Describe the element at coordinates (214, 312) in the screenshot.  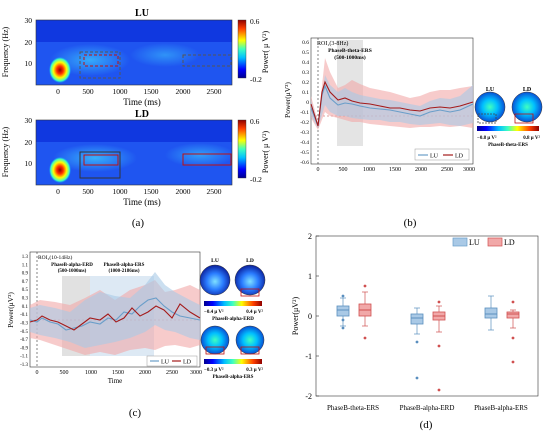
I see `topo-min-erd: −0.4 μ V²` at that location.